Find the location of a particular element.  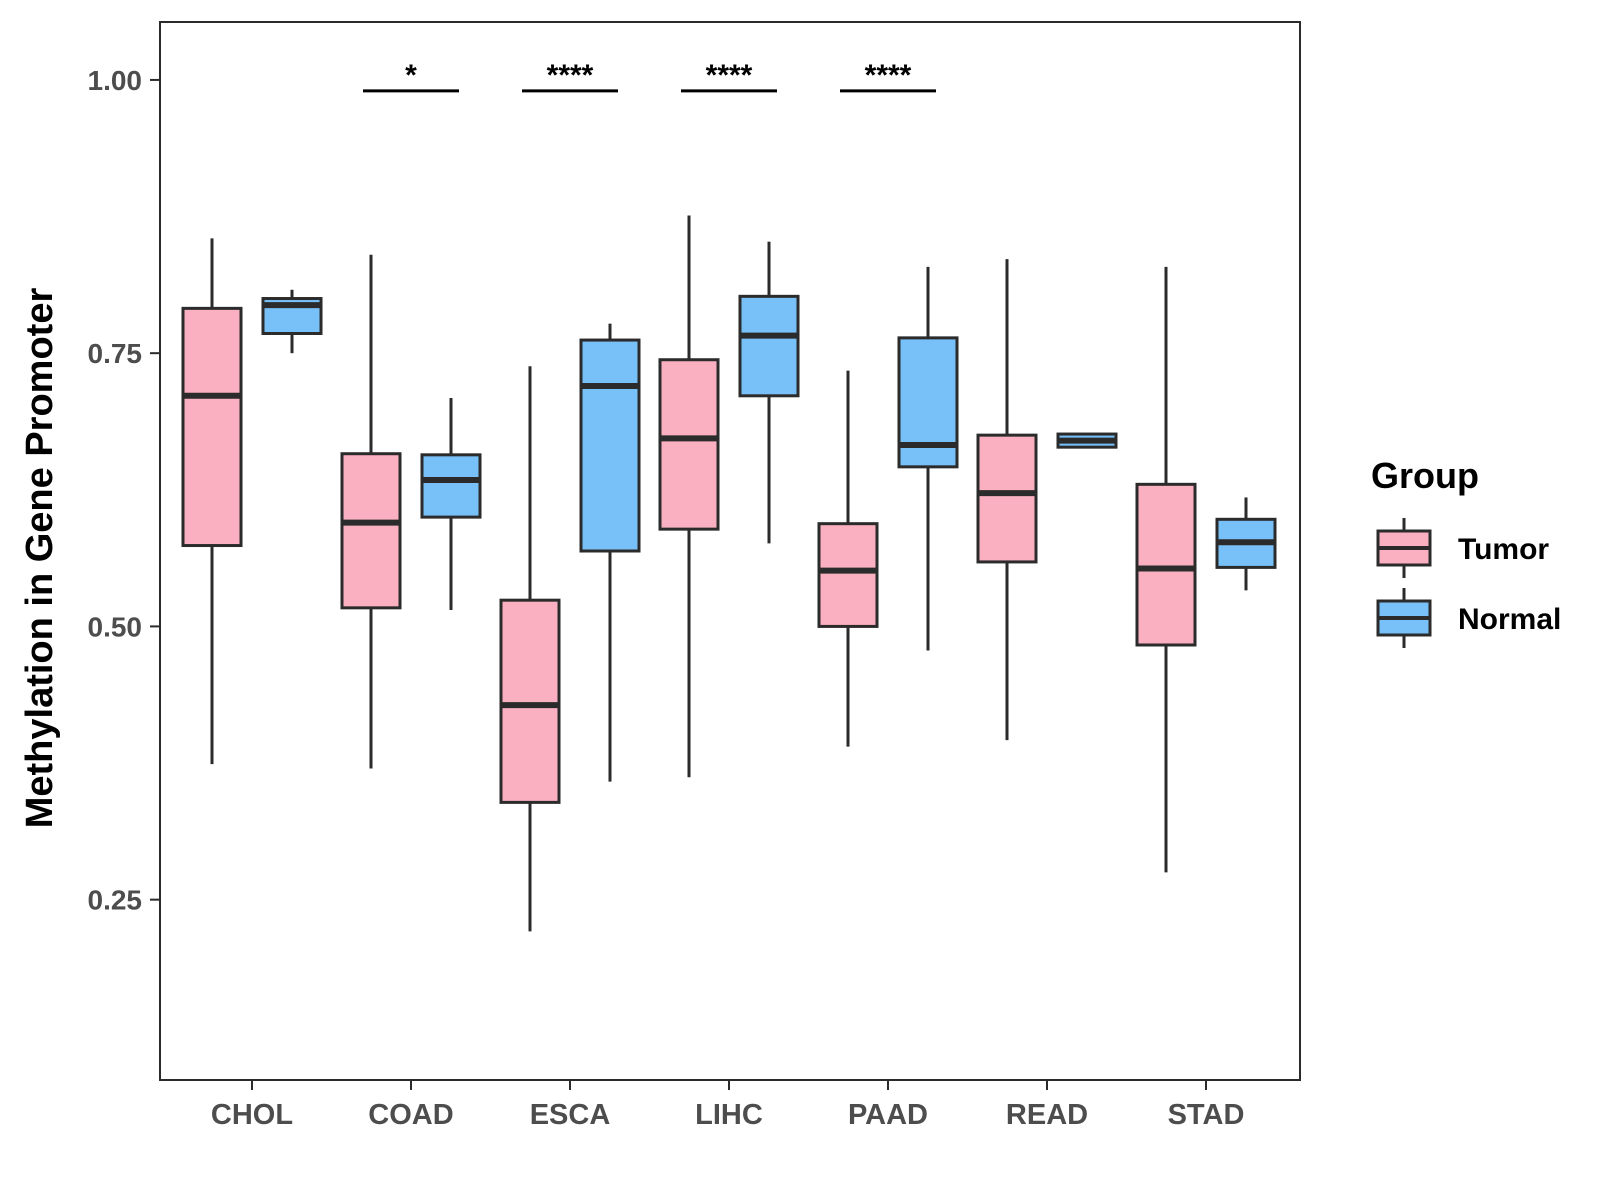

legend-entry-normal: Normal is located at coordinates (1468, 618).